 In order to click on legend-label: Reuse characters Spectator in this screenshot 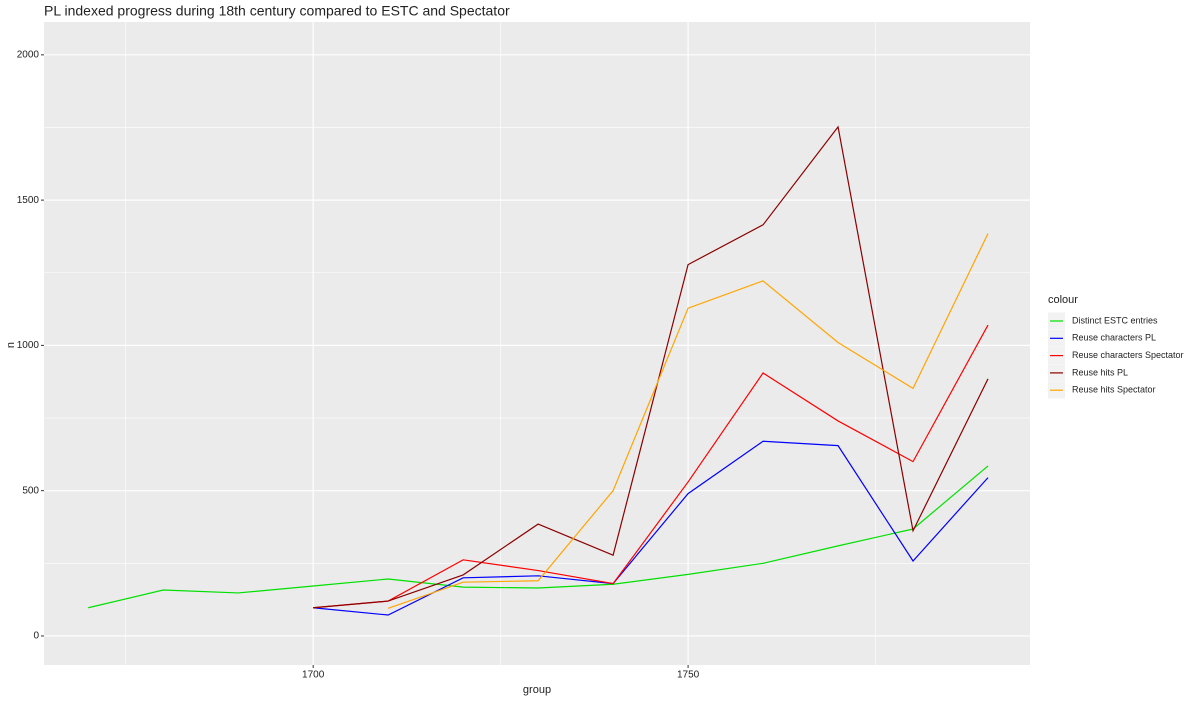, I will do `click(1128, 355)`.